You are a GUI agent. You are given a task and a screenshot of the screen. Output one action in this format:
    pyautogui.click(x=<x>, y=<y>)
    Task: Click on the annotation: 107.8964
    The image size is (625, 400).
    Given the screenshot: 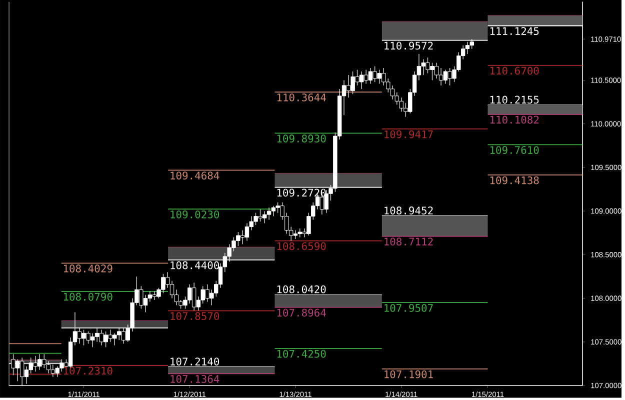 What is the action you would take?
    pyautogui.click(x=301, y=312)
    